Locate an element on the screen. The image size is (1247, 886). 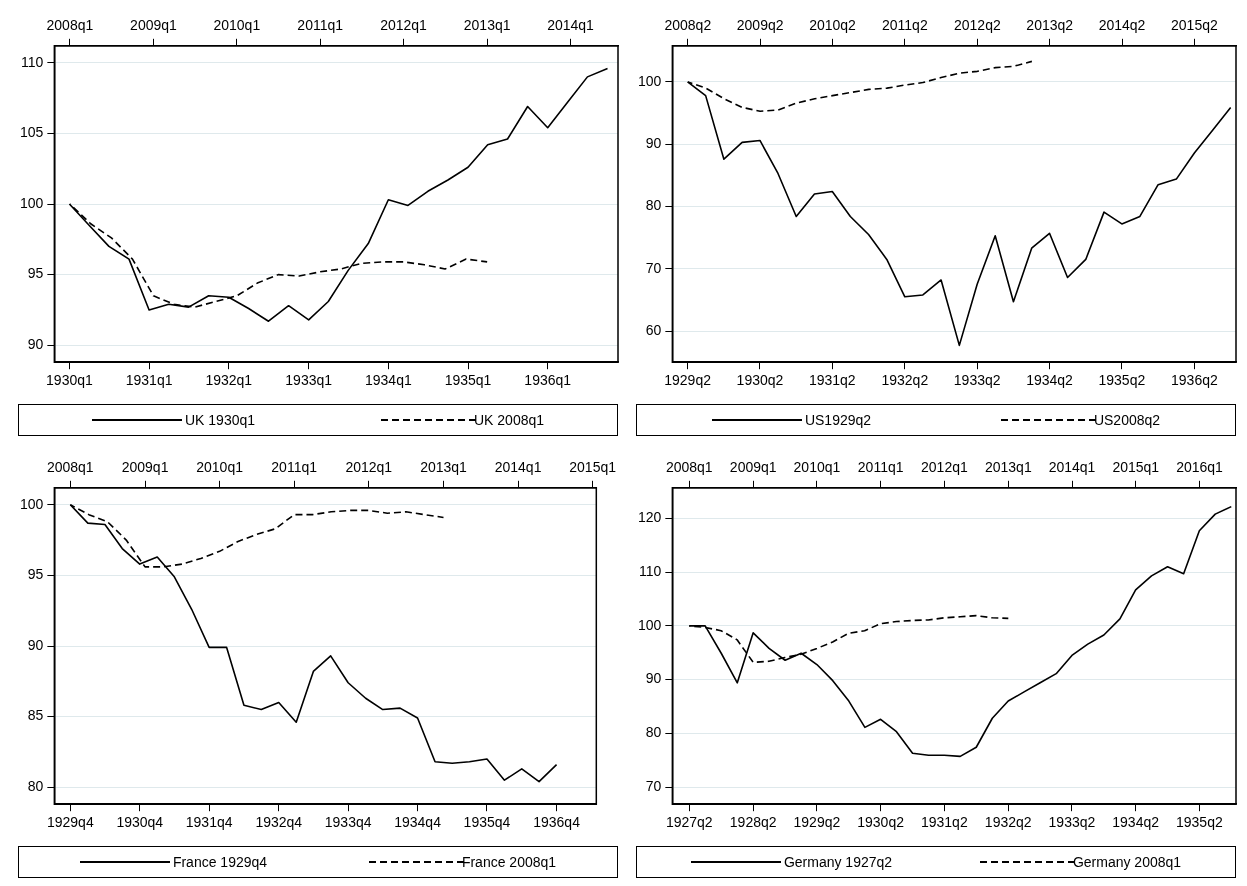
x-tick-label: 1936q2 is located at coordinates (1194, 380).